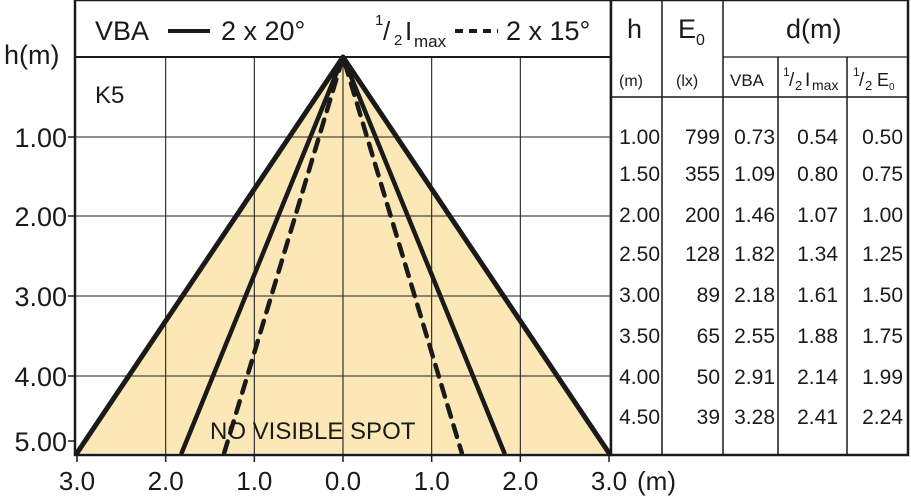 The image size is (911, 500). I want to click on table-cell: 355, so click(702, 174).